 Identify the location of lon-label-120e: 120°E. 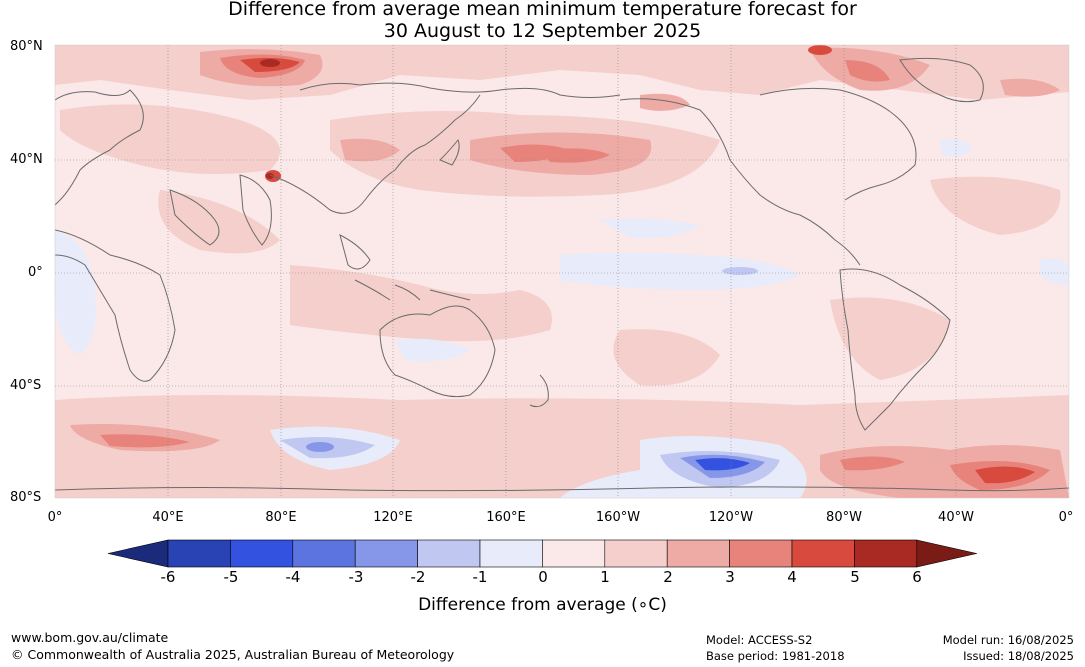
(393, 517).